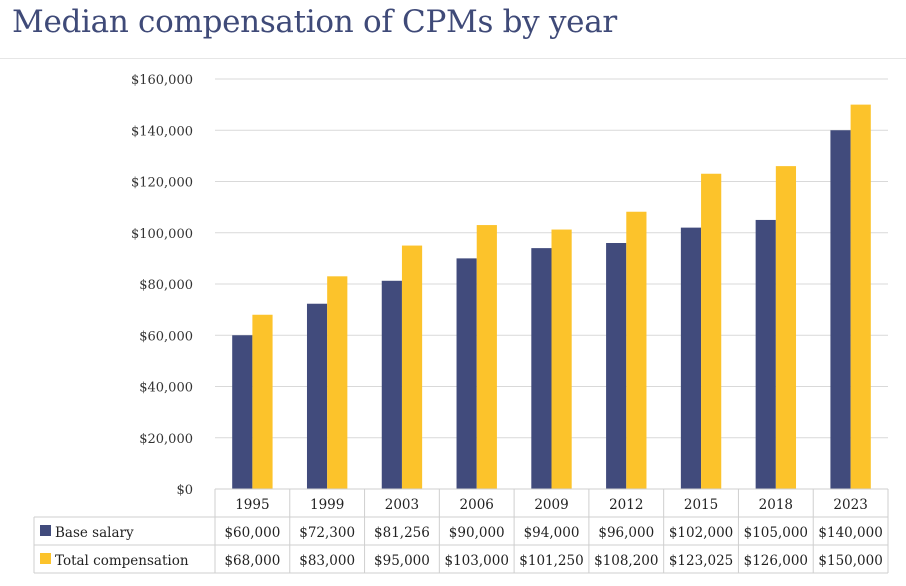 The width and height of the screenshot is (906, 586). What do you see at coordinates (314, 22) in the screenshot?
I see `chart-title: Median compensation of CPMs by year` at bounding box center [314, 22].